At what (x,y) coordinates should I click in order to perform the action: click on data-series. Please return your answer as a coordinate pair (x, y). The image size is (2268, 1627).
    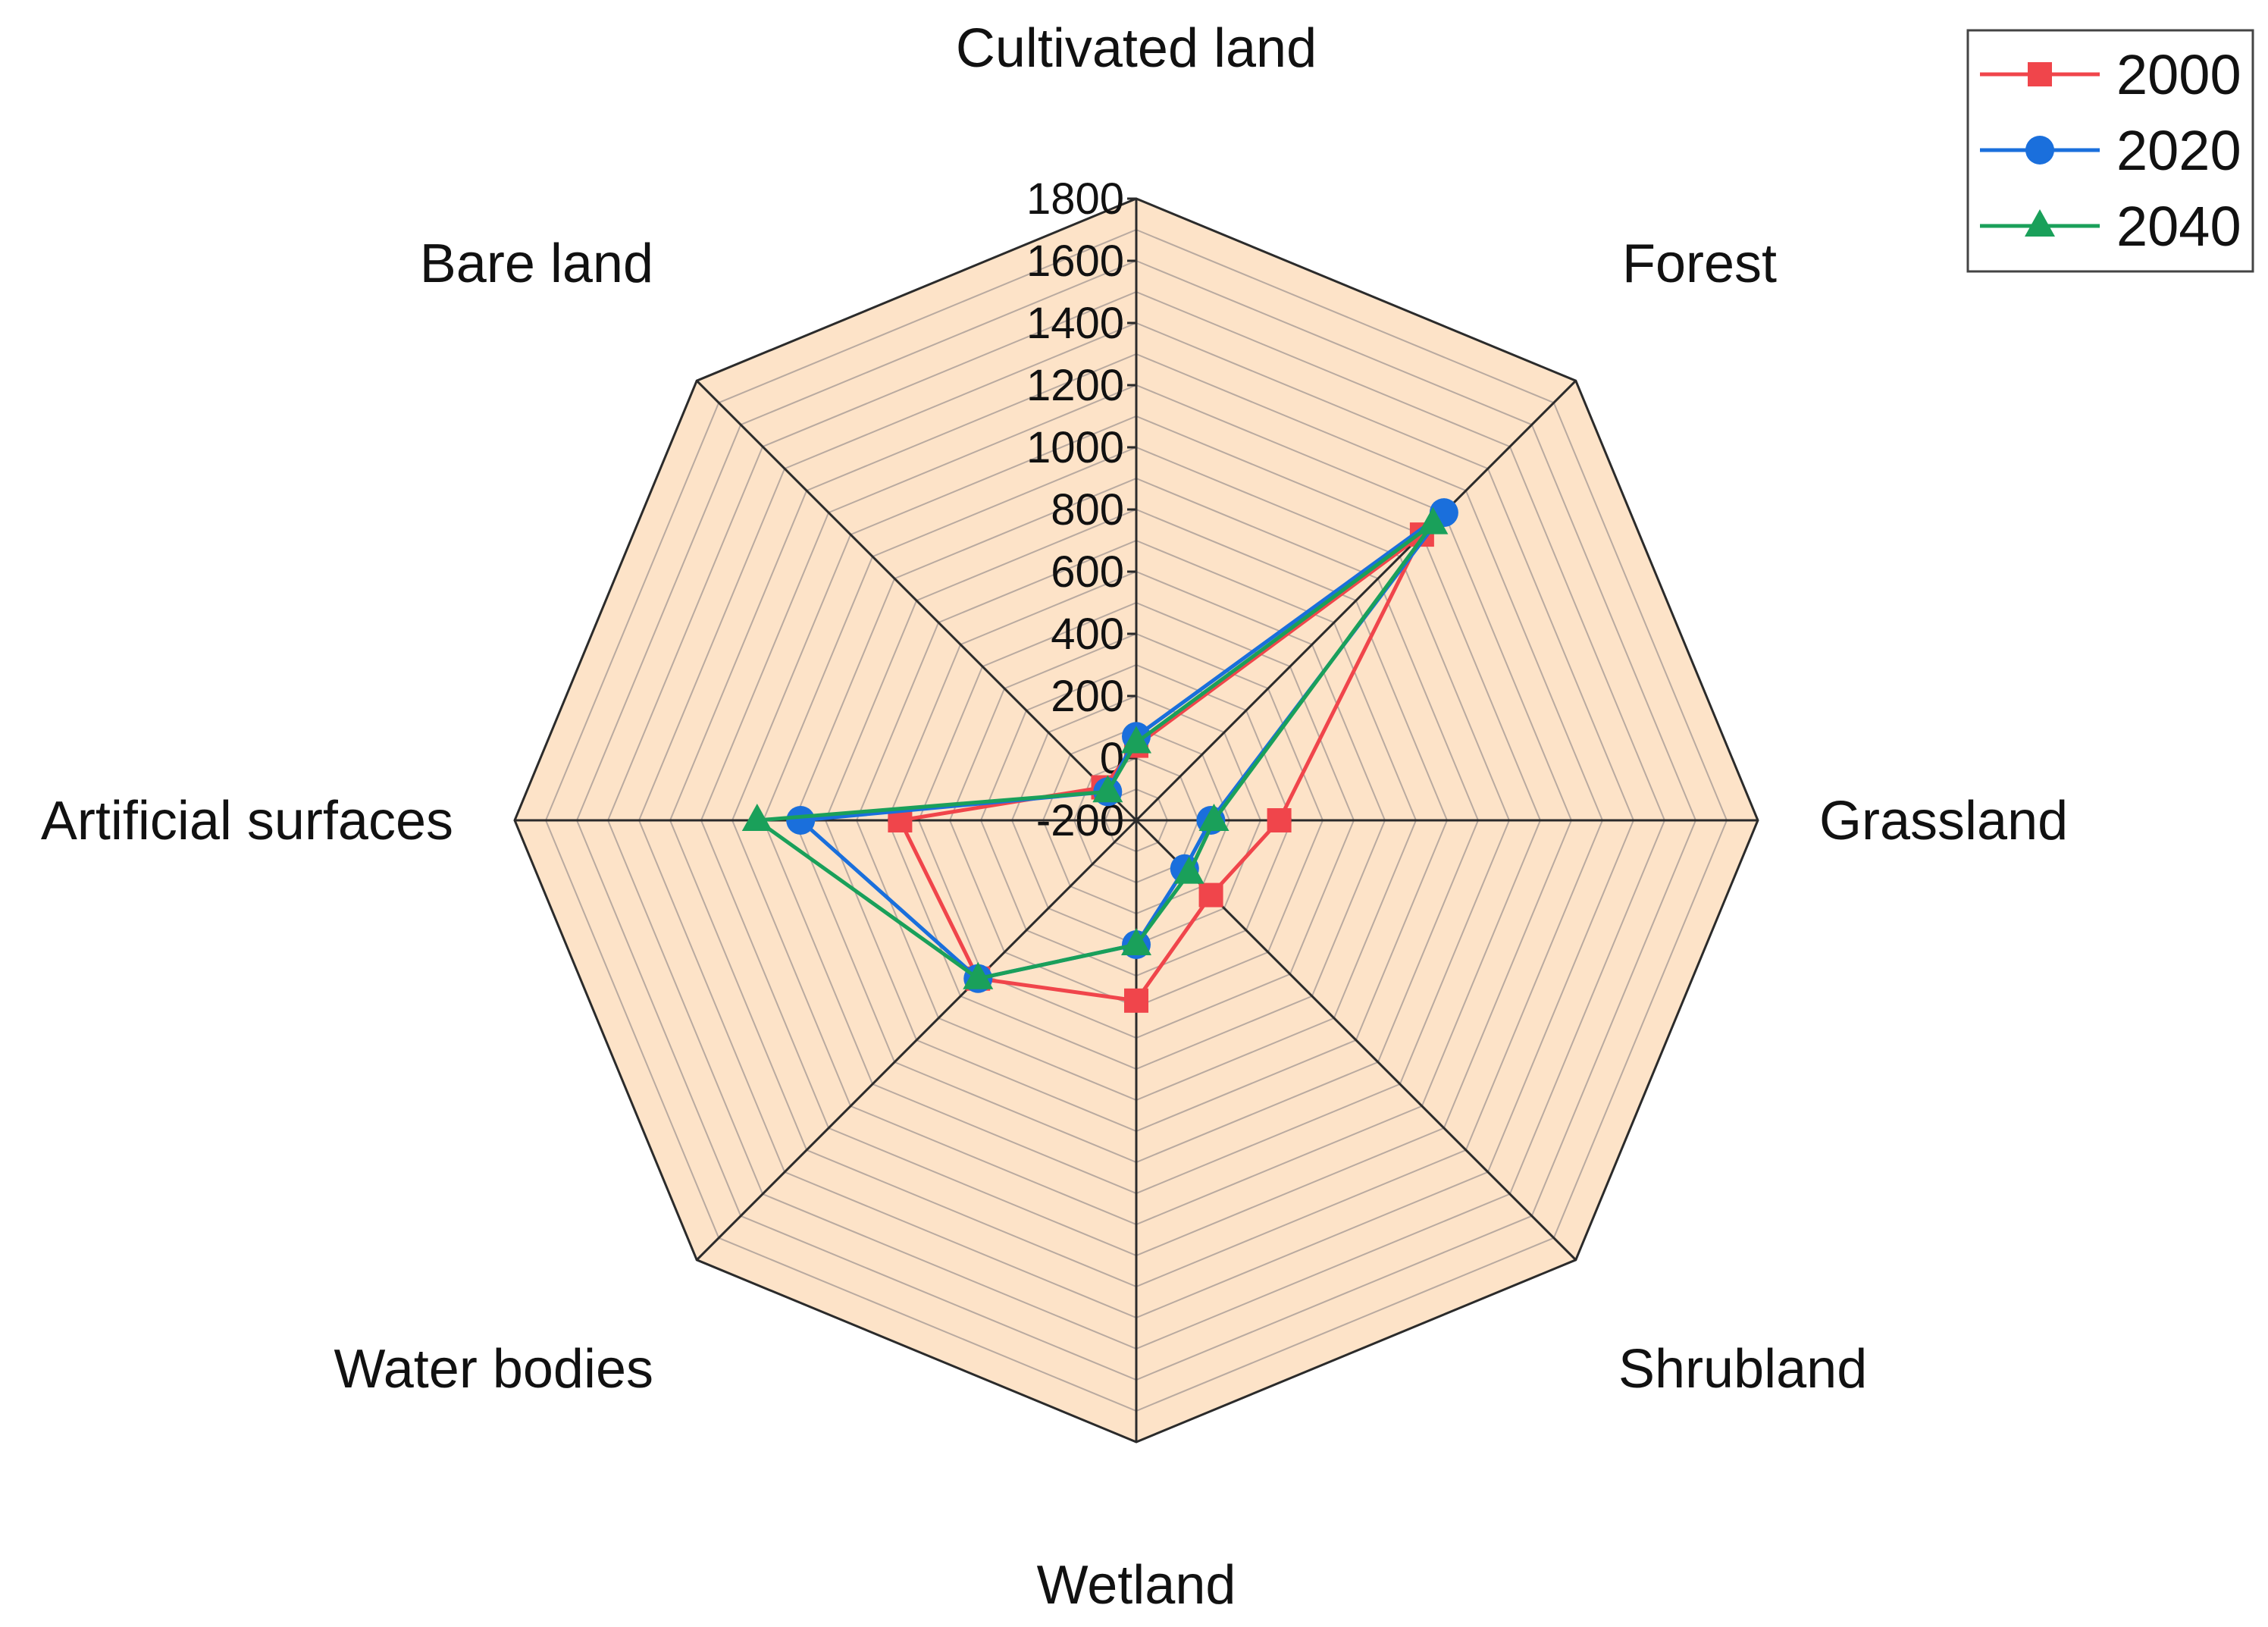
    Looking at the image, I should click on (1099, 755).